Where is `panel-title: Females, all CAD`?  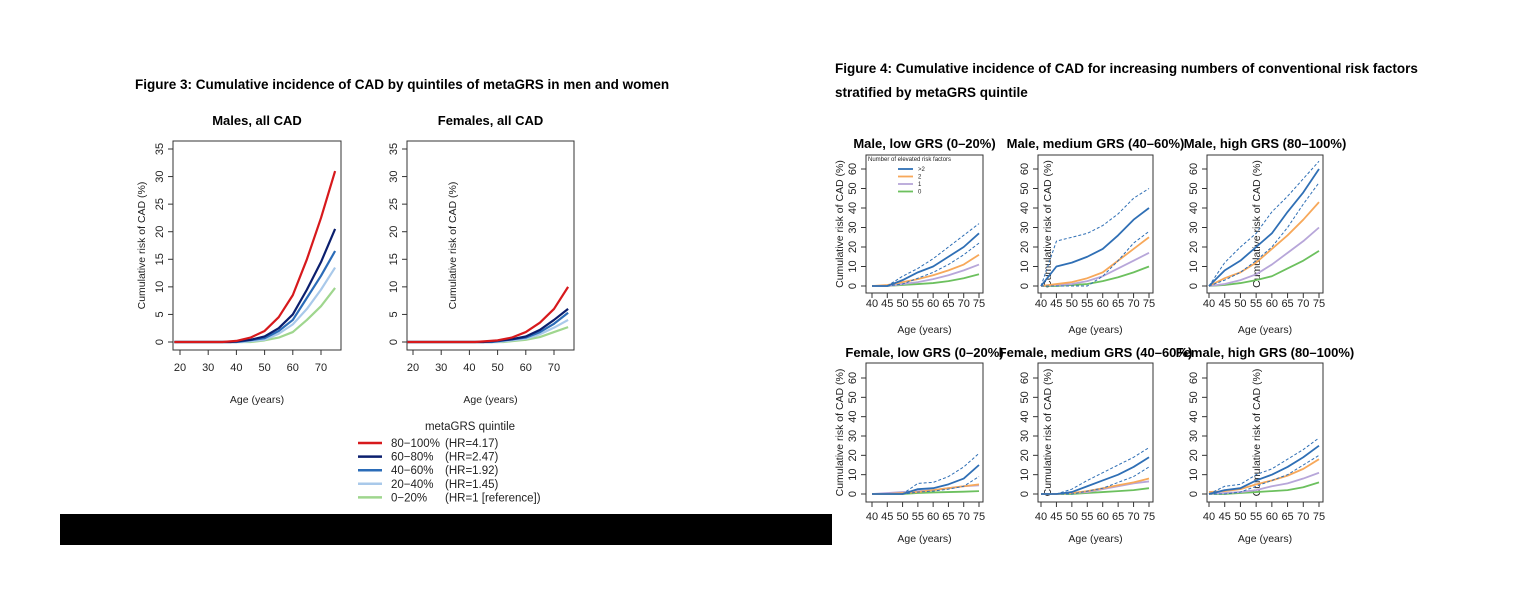
panel-title: Females, all CAD is located at coordinates (491, 120).